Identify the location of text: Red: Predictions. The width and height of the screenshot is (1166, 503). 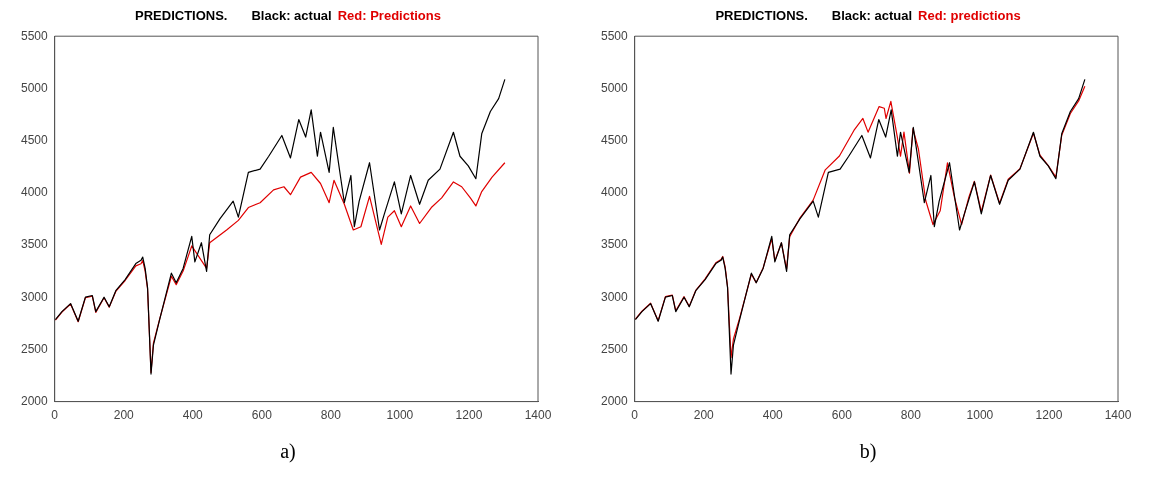
(389, 15).